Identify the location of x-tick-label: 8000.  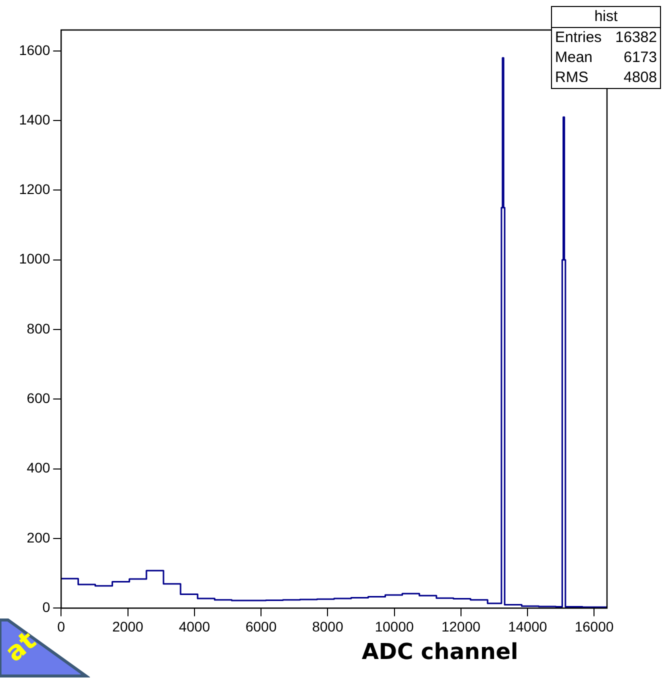
(328, 626).